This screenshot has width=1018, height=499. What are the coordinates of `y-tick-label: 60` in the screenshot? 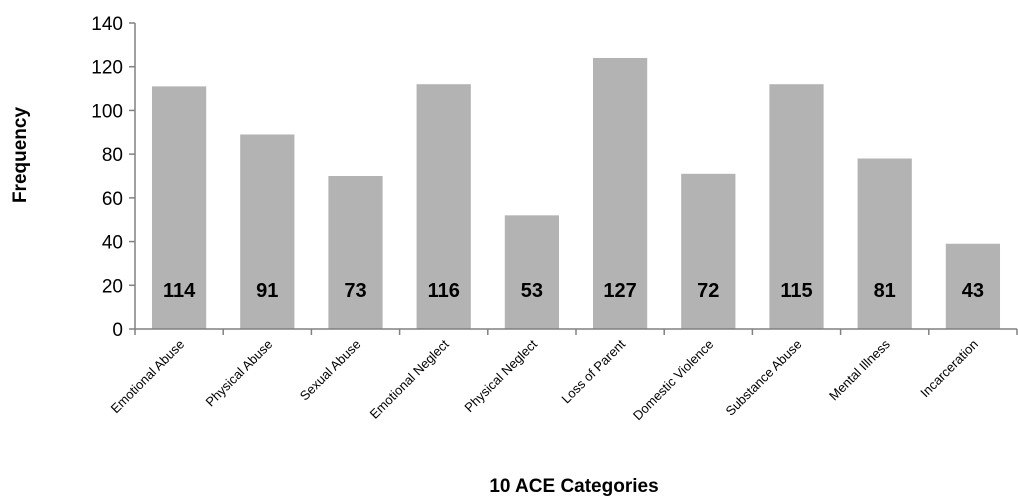 It's located at (112, 199).